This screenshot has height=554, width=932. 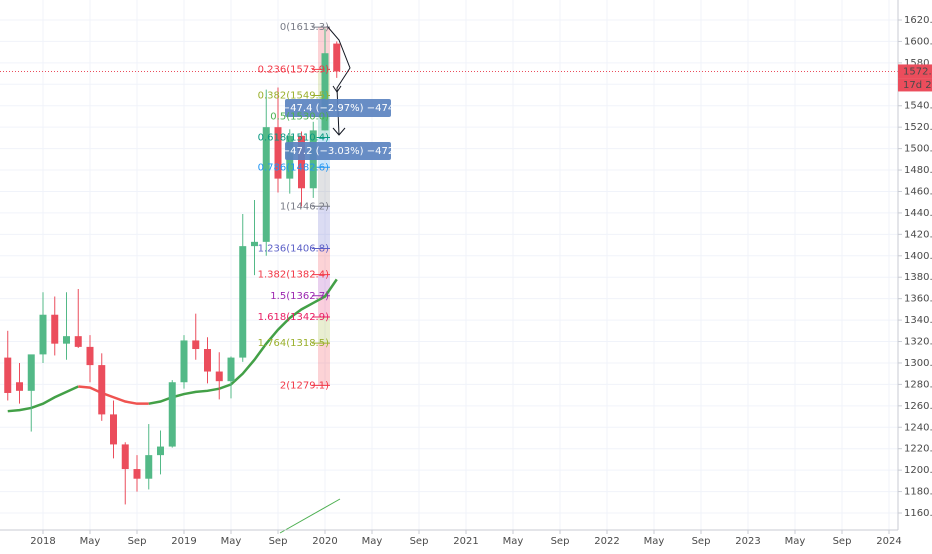 What do you see at coordinates (299, 296) in the screenshot?
I see `fib-label: 1.5(1362.7)` at bounding box center [299, 296].